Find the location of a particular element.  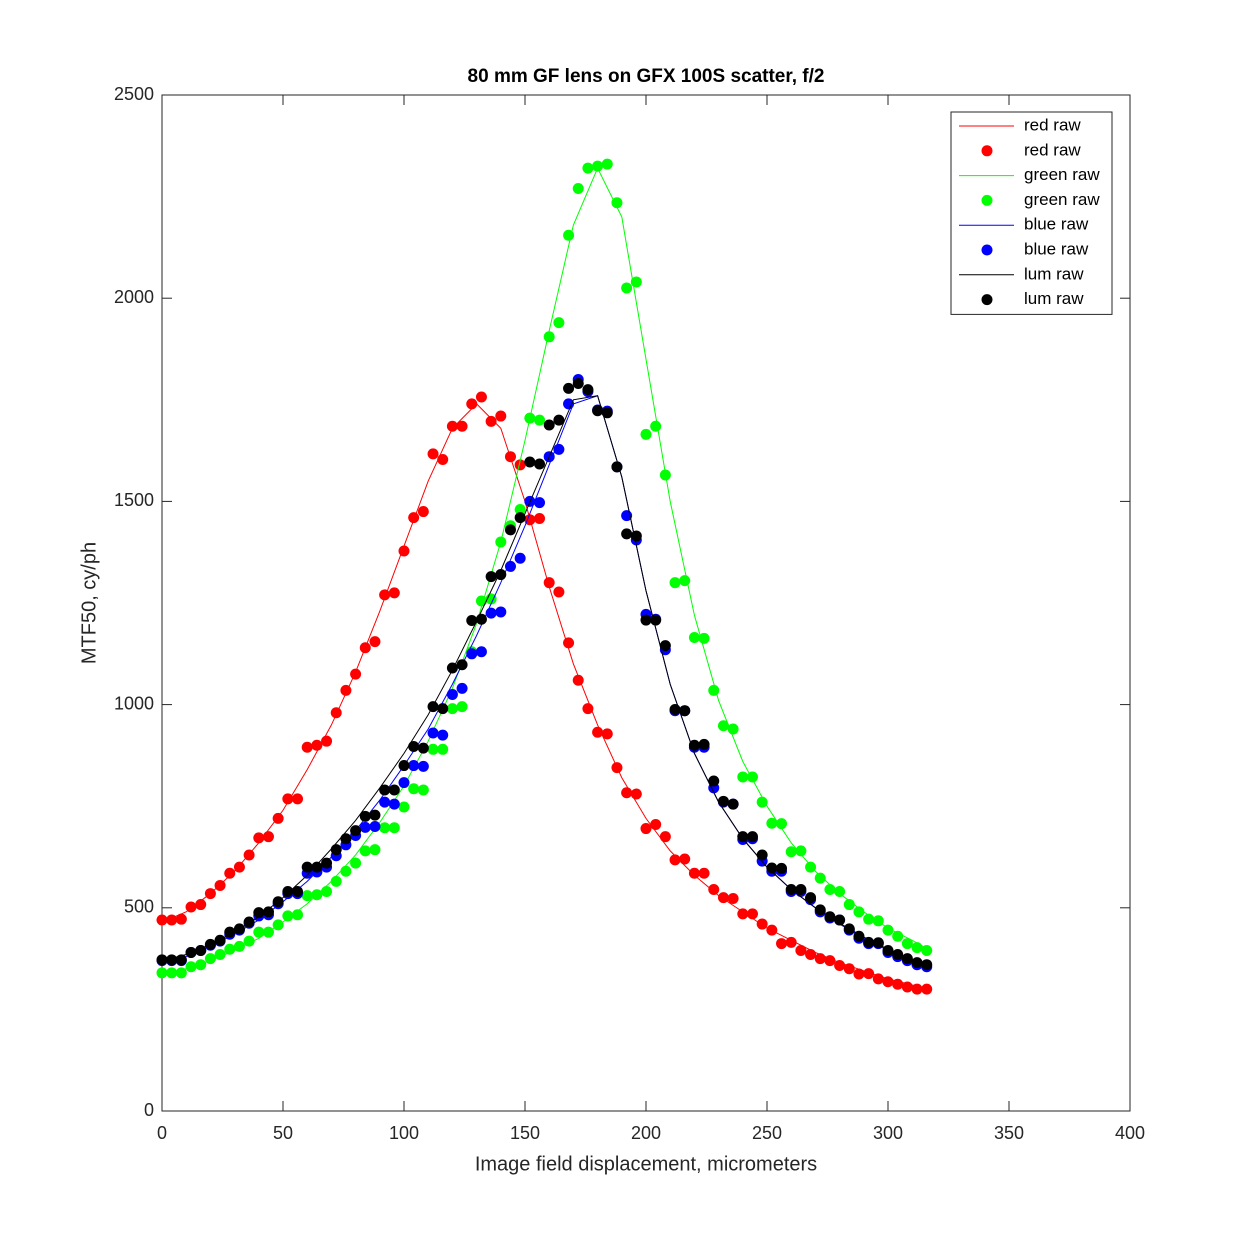

legend-label: red raw is located at coordinates (1052, 124).